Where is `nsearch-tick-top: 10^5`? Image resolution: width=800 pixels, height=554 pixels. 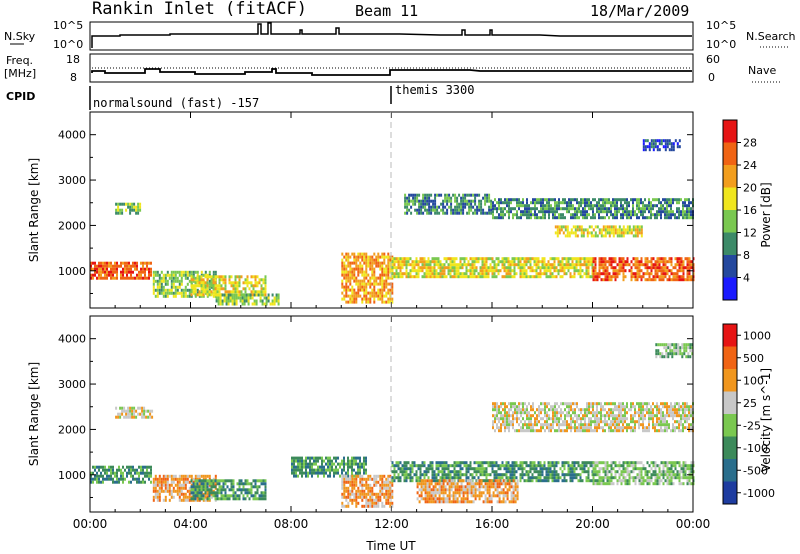 nsearch-tick-top: 10^5 is located at coordinates (721, 25).